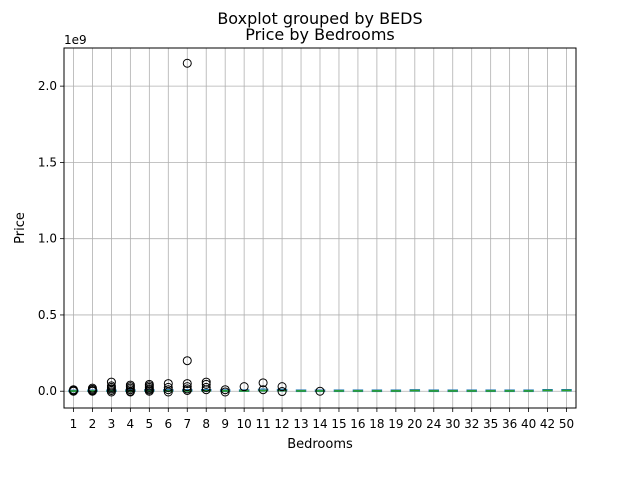 This screenshot has width=640, height=480. What do you see at coordinates (452, 424) in the screenshot?
I see `x-tick-label: 30` at bounding box center [452, 424].